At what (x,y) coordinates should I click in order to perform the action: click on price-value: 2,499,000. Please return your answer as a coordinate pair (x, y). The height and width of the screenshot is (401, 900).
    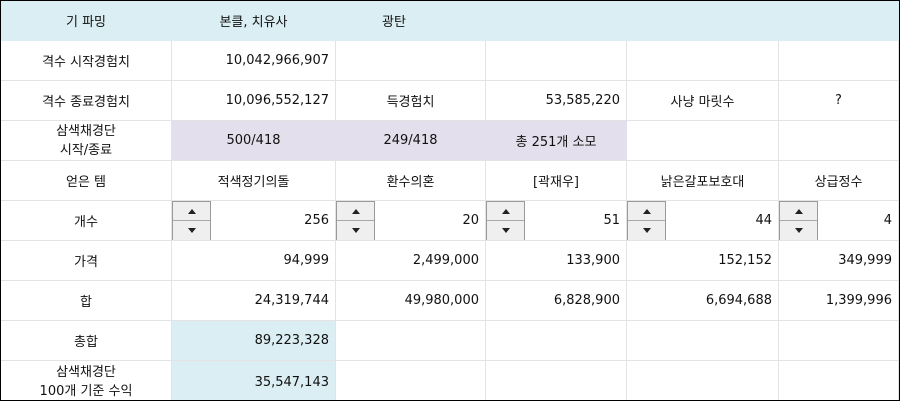
    Looking at the image, I should click on (411, 261).